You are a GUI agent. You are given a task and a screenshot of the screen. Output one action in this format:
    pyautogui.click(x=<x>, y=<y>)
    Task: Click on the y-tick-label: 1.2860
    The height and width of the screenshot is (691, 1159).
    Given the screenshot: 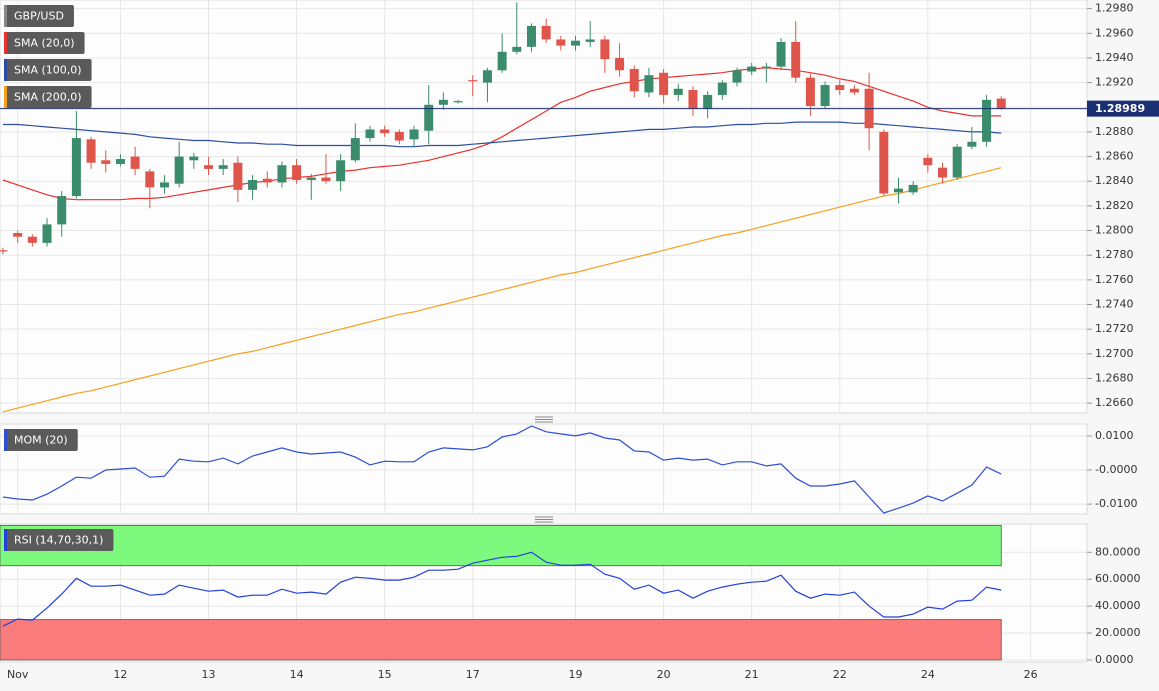 What is the action you would take?
    pyautogui.click(x=1114, y=156)
    